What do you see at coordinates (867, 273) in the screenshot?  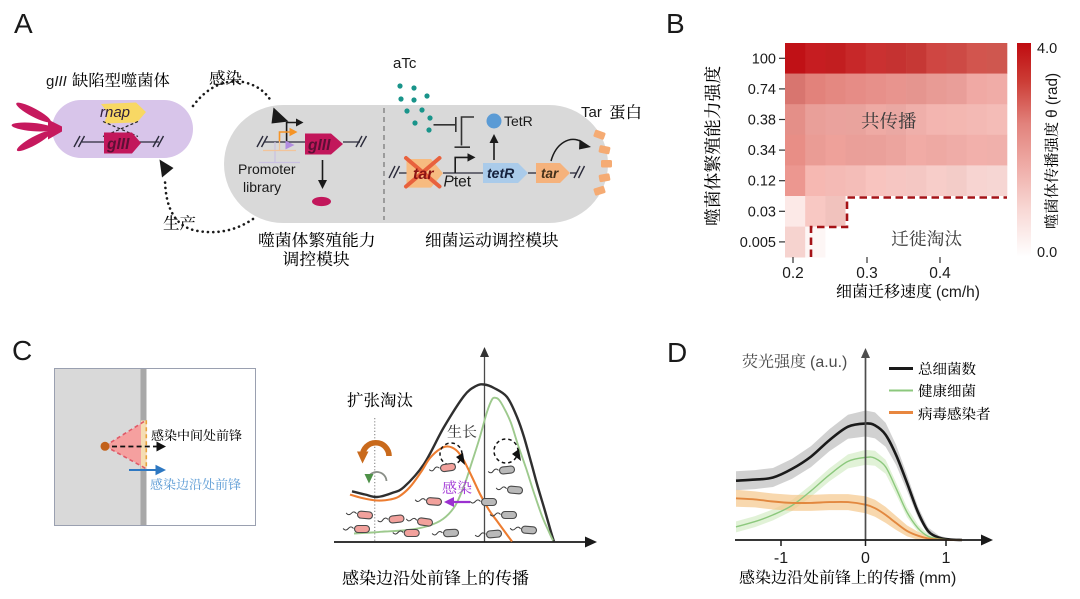 I see `svg-text: 0.3` at bounding box center [867, 273].